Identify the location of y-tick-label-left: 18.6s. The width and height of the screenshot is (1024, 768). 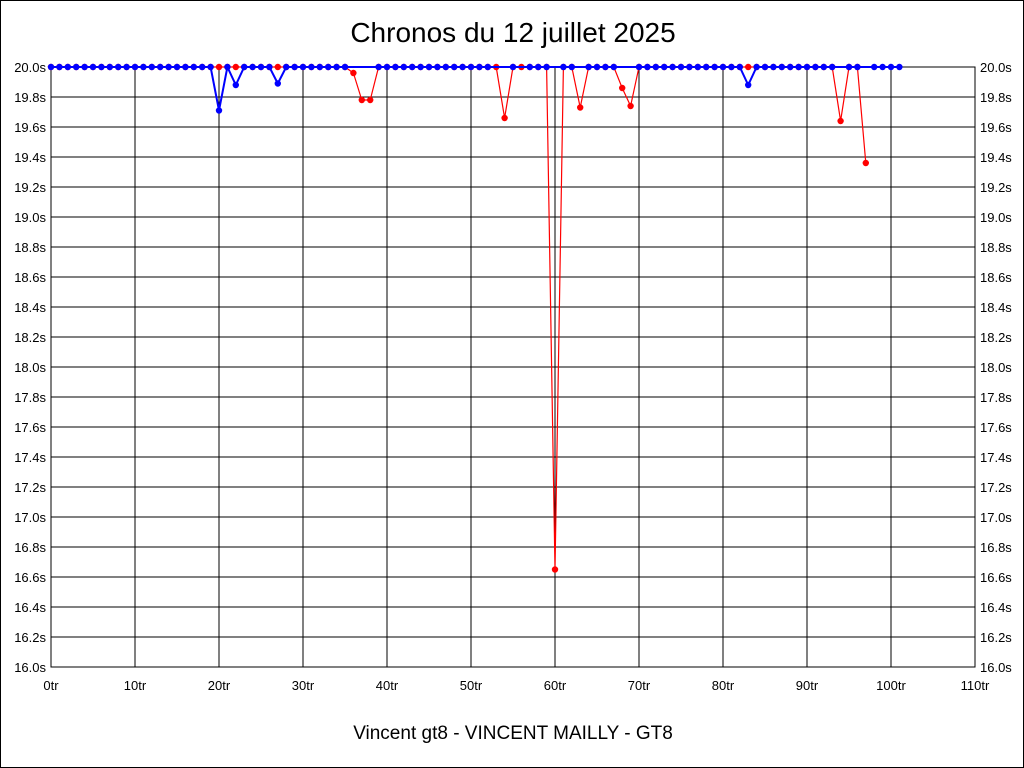
(30, 277).